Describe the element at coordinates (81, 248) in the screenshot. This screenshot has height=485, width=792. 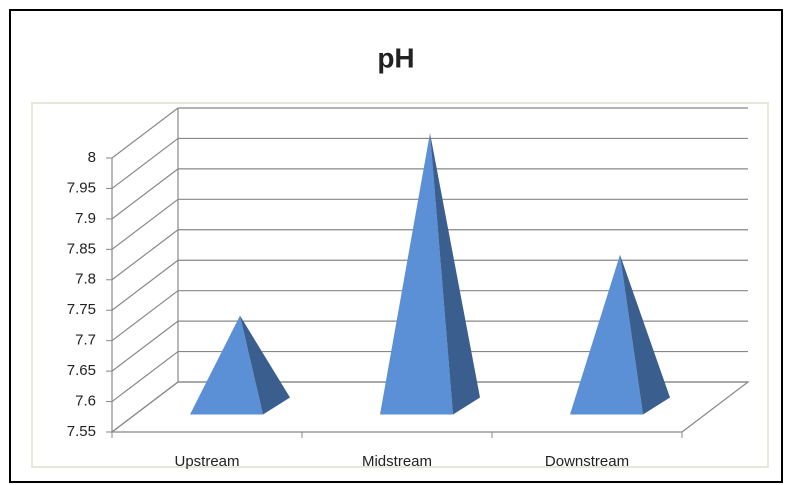
I see `y-tick-label: 7.85` at that location.